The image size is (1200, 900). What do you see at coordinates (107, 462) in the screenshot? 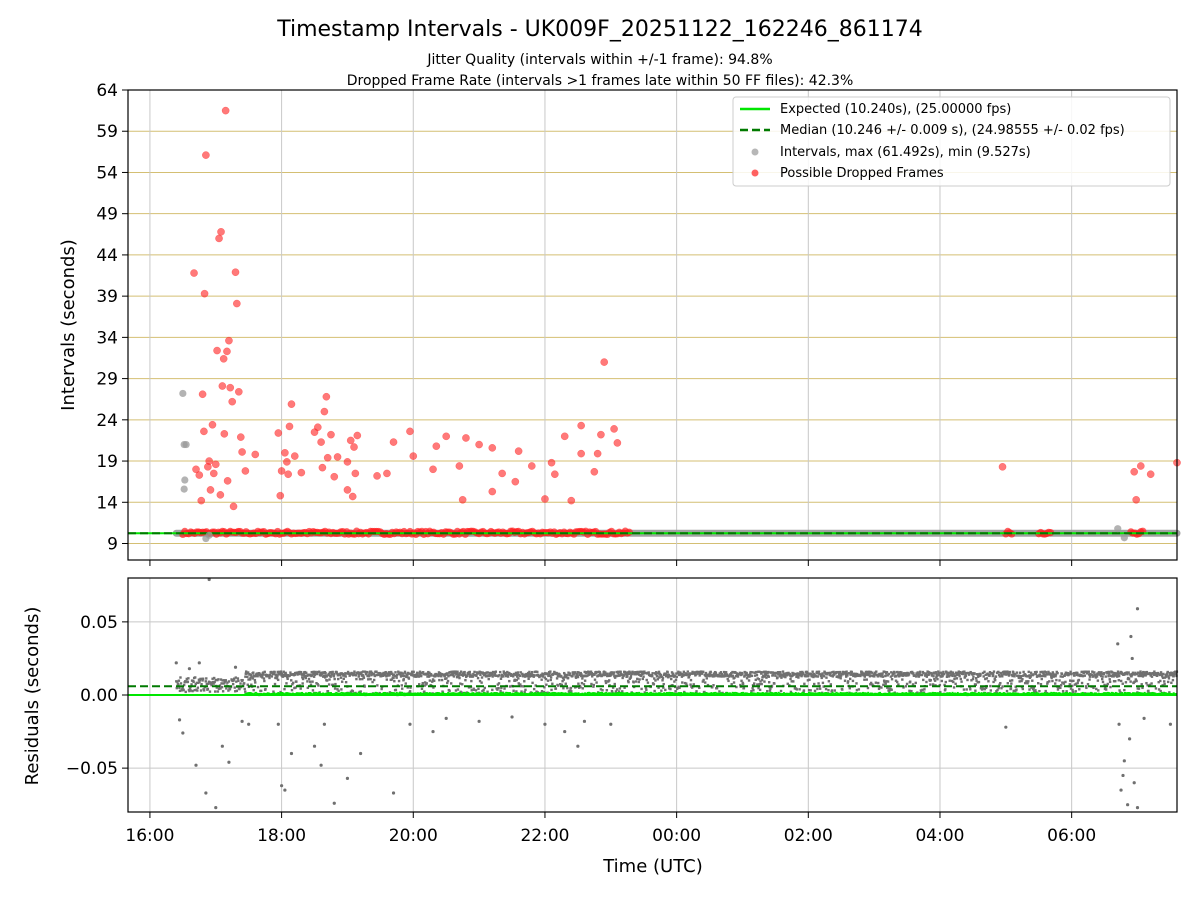
I see `intervals-y-tick-label: 19` at bounding box center [107, 462].